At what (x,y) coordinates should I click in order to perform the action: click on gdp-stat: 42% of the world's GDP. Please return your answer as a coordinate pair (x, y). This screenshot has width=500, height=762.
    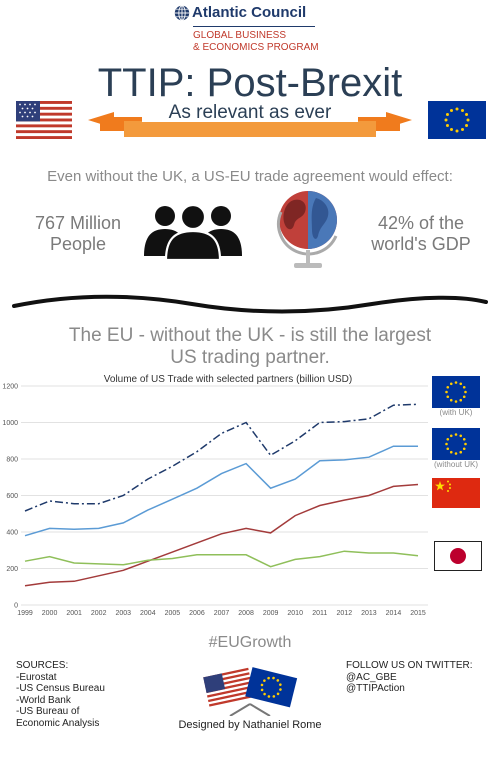
    Looking at the image, I should click on (421, 234).